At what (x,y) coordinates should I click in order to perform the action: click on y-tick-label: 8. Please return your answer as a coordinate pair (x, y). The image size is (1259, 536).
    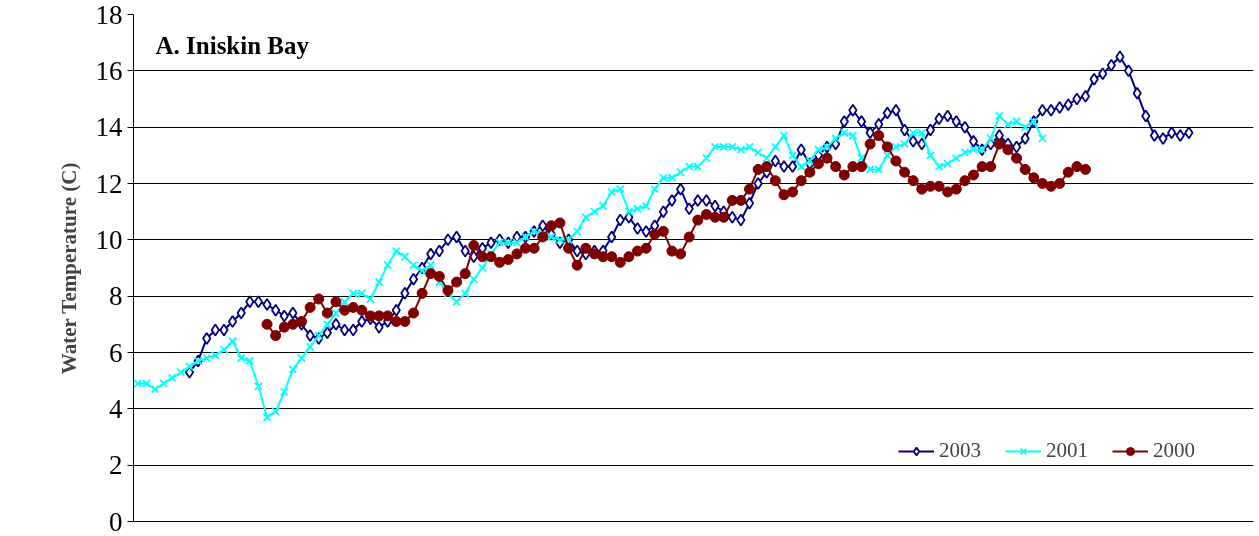
    Looking at the image, I should click on (116, 296).